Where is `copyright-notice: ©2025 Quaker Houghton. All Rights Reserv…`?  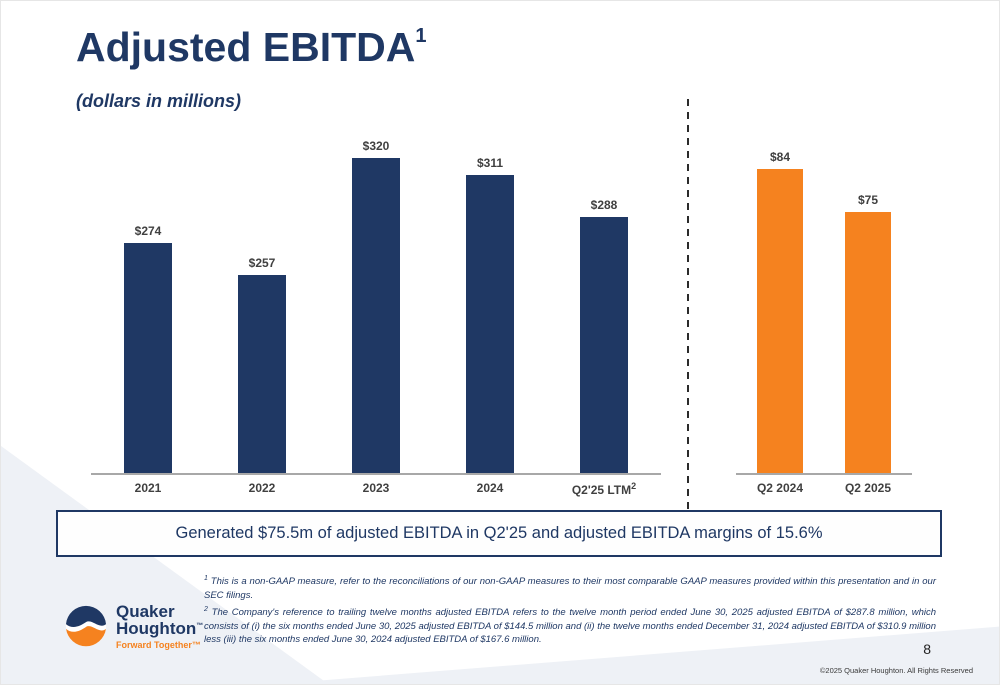
copyright-notice: ©2025 Quaker Houghton. All Rights Reserv… is located at coordinates (896, 670).